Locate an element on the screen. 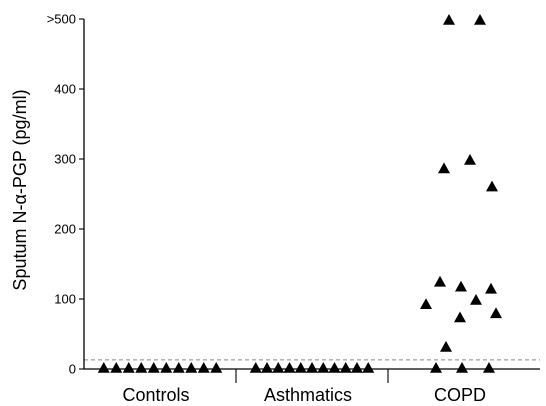 This screenshot has width=546, height=406. y-axis-label: Sputum N-α-PGP (pg/ml) is located at coordinates (20, 189).